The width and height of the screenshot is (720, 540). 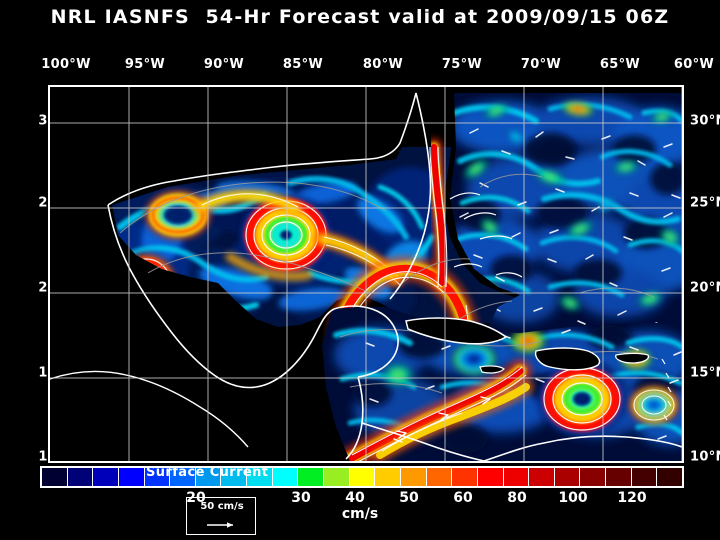 I want to click on colorbar-unit-label: cm/s, so click(x=360, y=514).